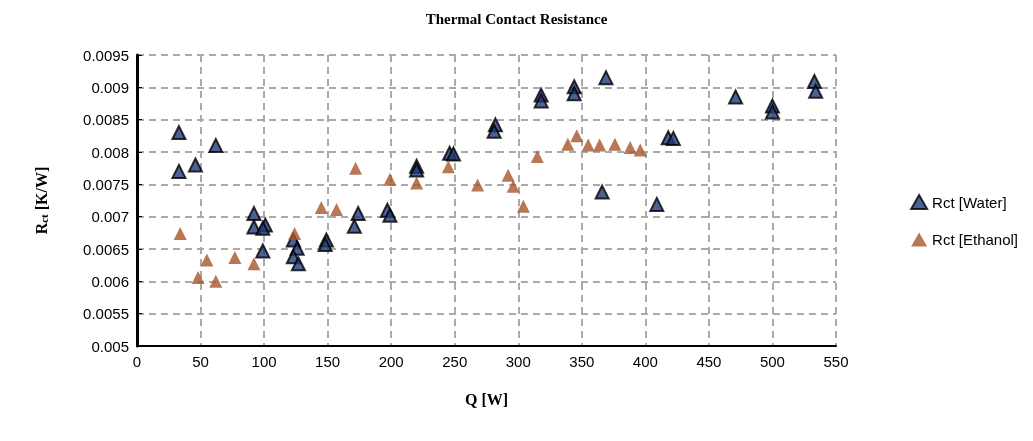 The image size is (1033, 441). I want to click on x-tick-label: 100, so click(264, 361).